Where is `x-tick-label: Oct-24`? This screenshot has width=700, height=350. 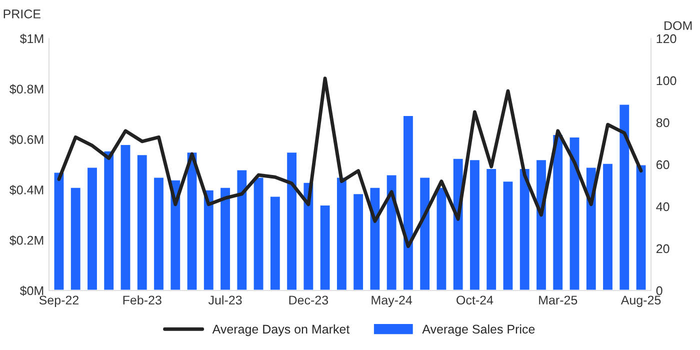
x-tick-label: Oct-24 is located at coordinates (475, 300).